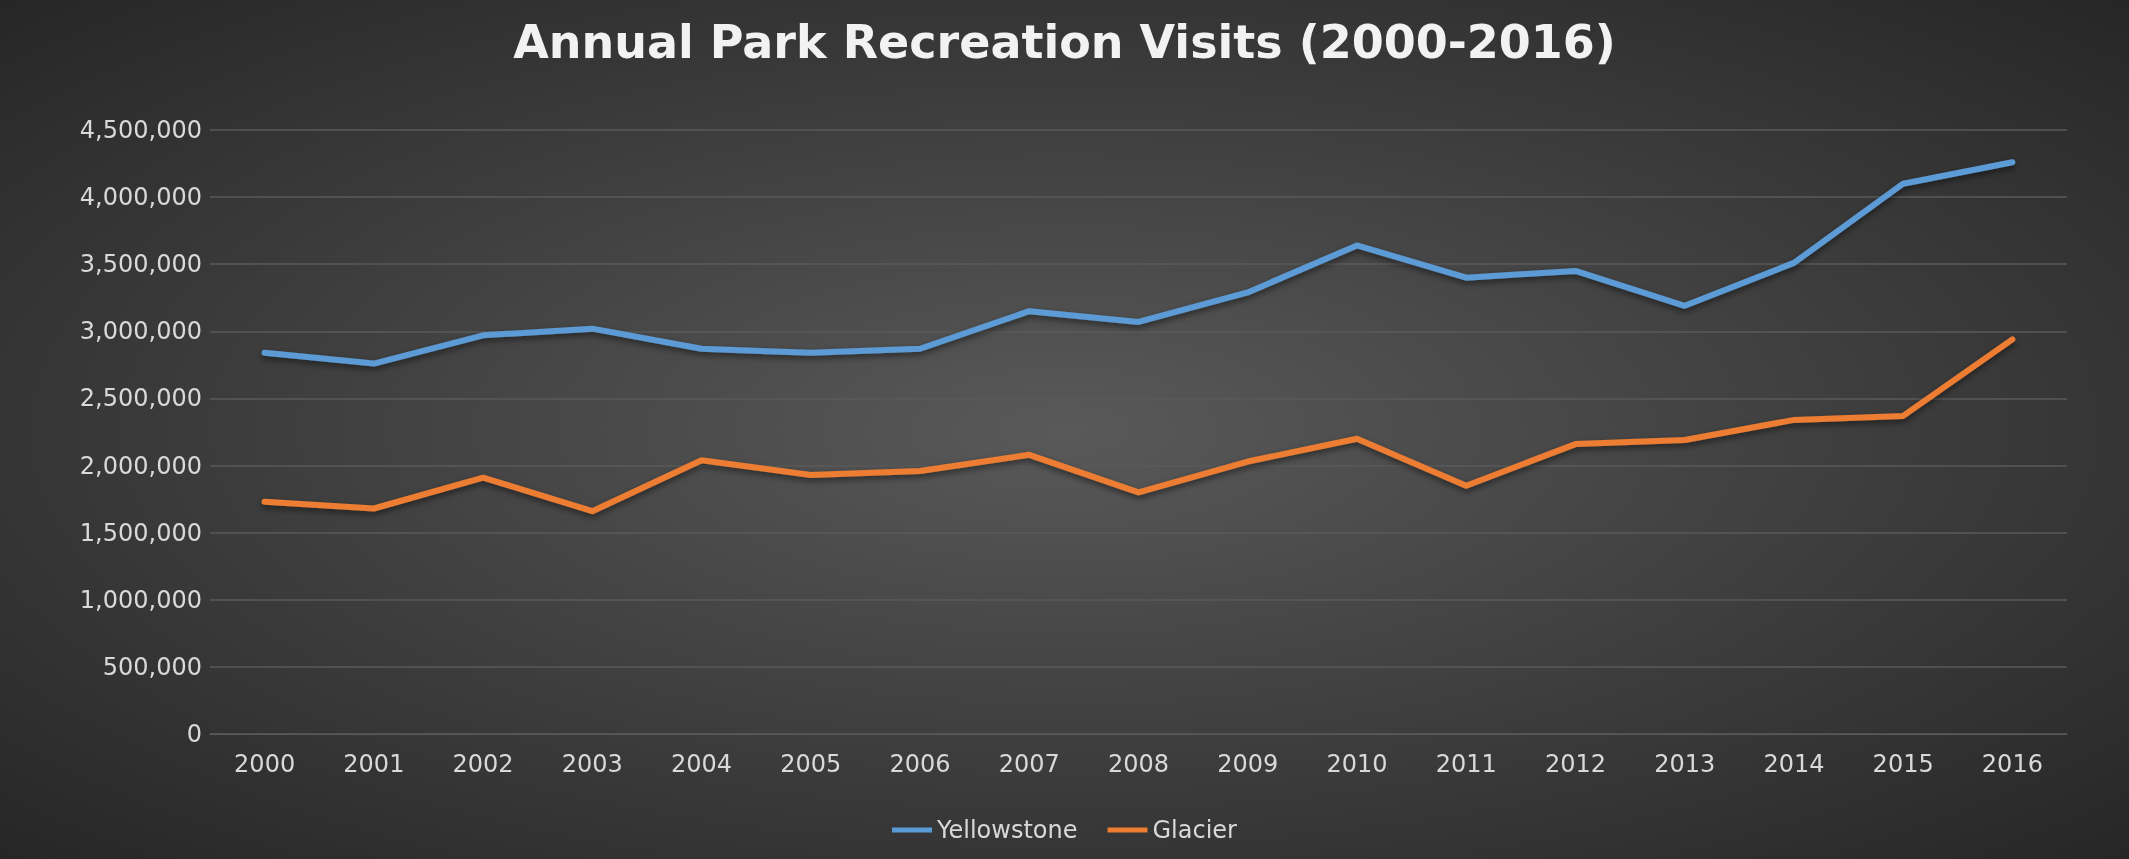 Image resolution: width=2129 pixels, height=859 pixels. What do you see at coordinates (1007, 830) in the screenshot?
I see `legend-label: Yellowstone` at bounding box center [1007, 830].